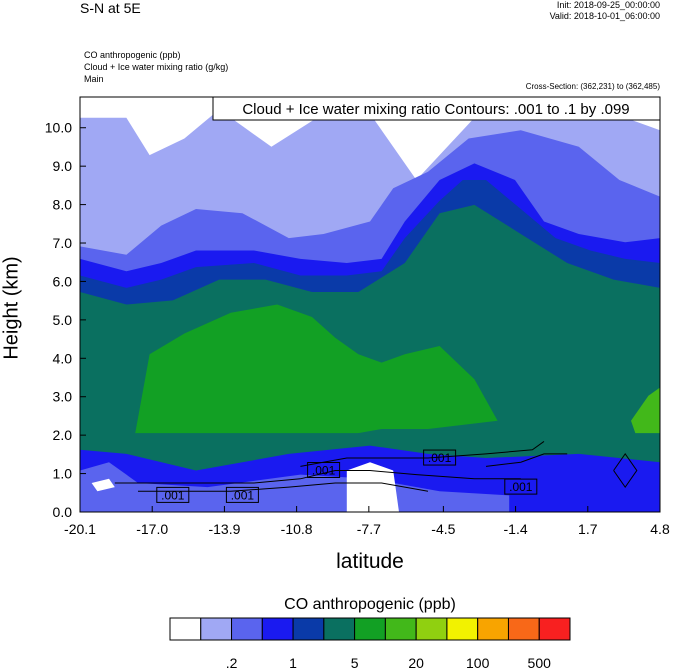  What do you see at coordinates (63, 474) in the screenshot?
I see `y-tick-label-1: 1.0` at bounding box center [63, 474].